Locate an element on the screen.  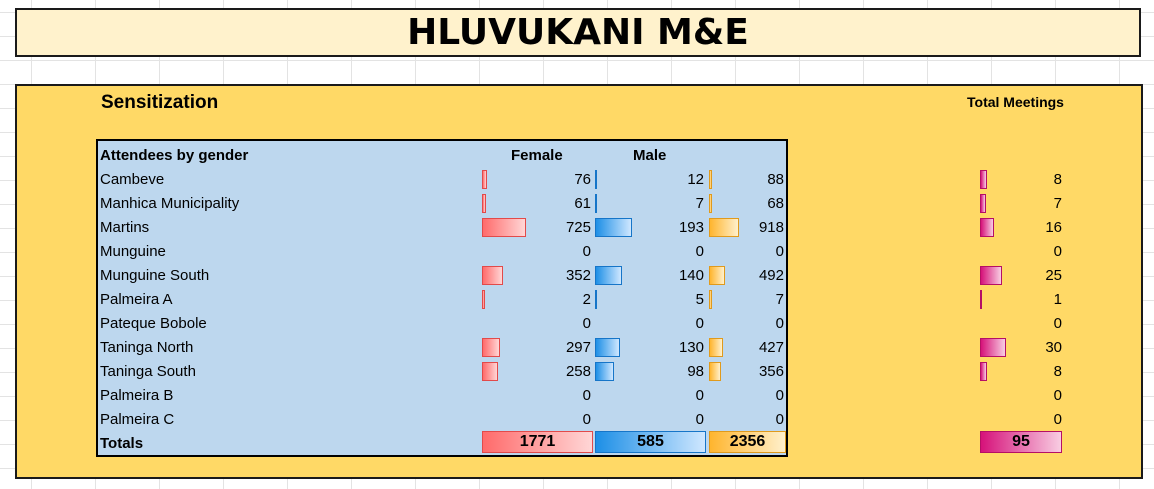
location-name: Palmeira B is located at coordinates (137, 395).